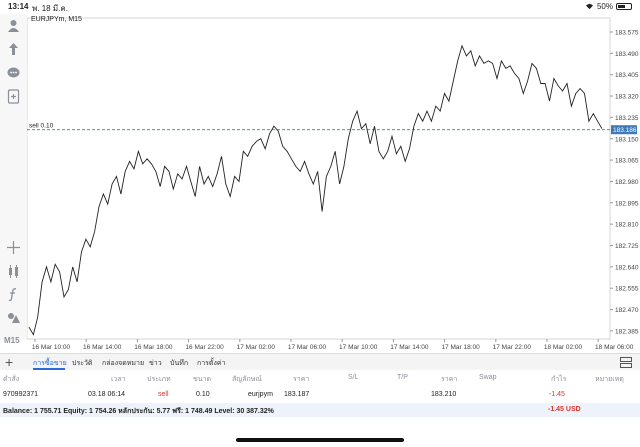  Describe the element at coordinates (9, 362) in the screenshot. I see `add-icon: +` at that location.